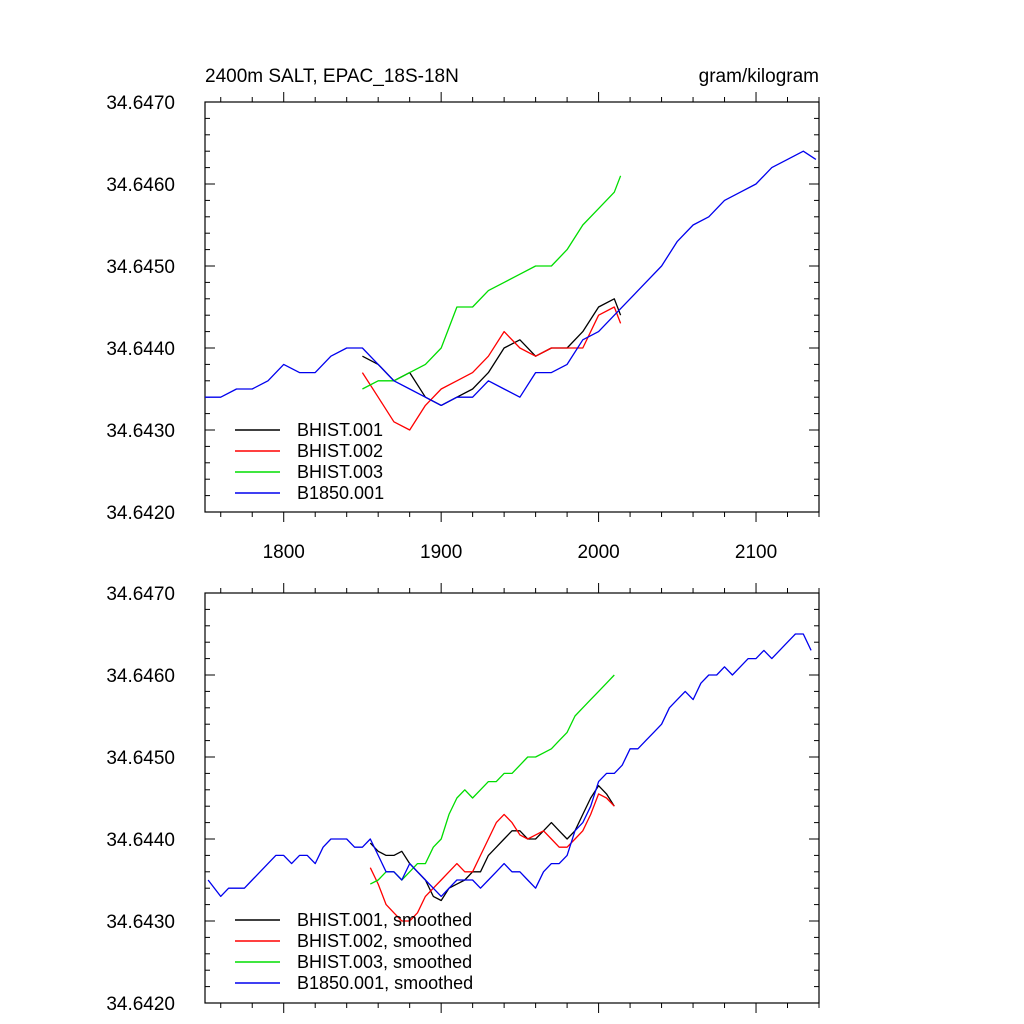  I want to click on chart-title: 2400m SALT, EPAC_18S-18N, so click(332, 76).